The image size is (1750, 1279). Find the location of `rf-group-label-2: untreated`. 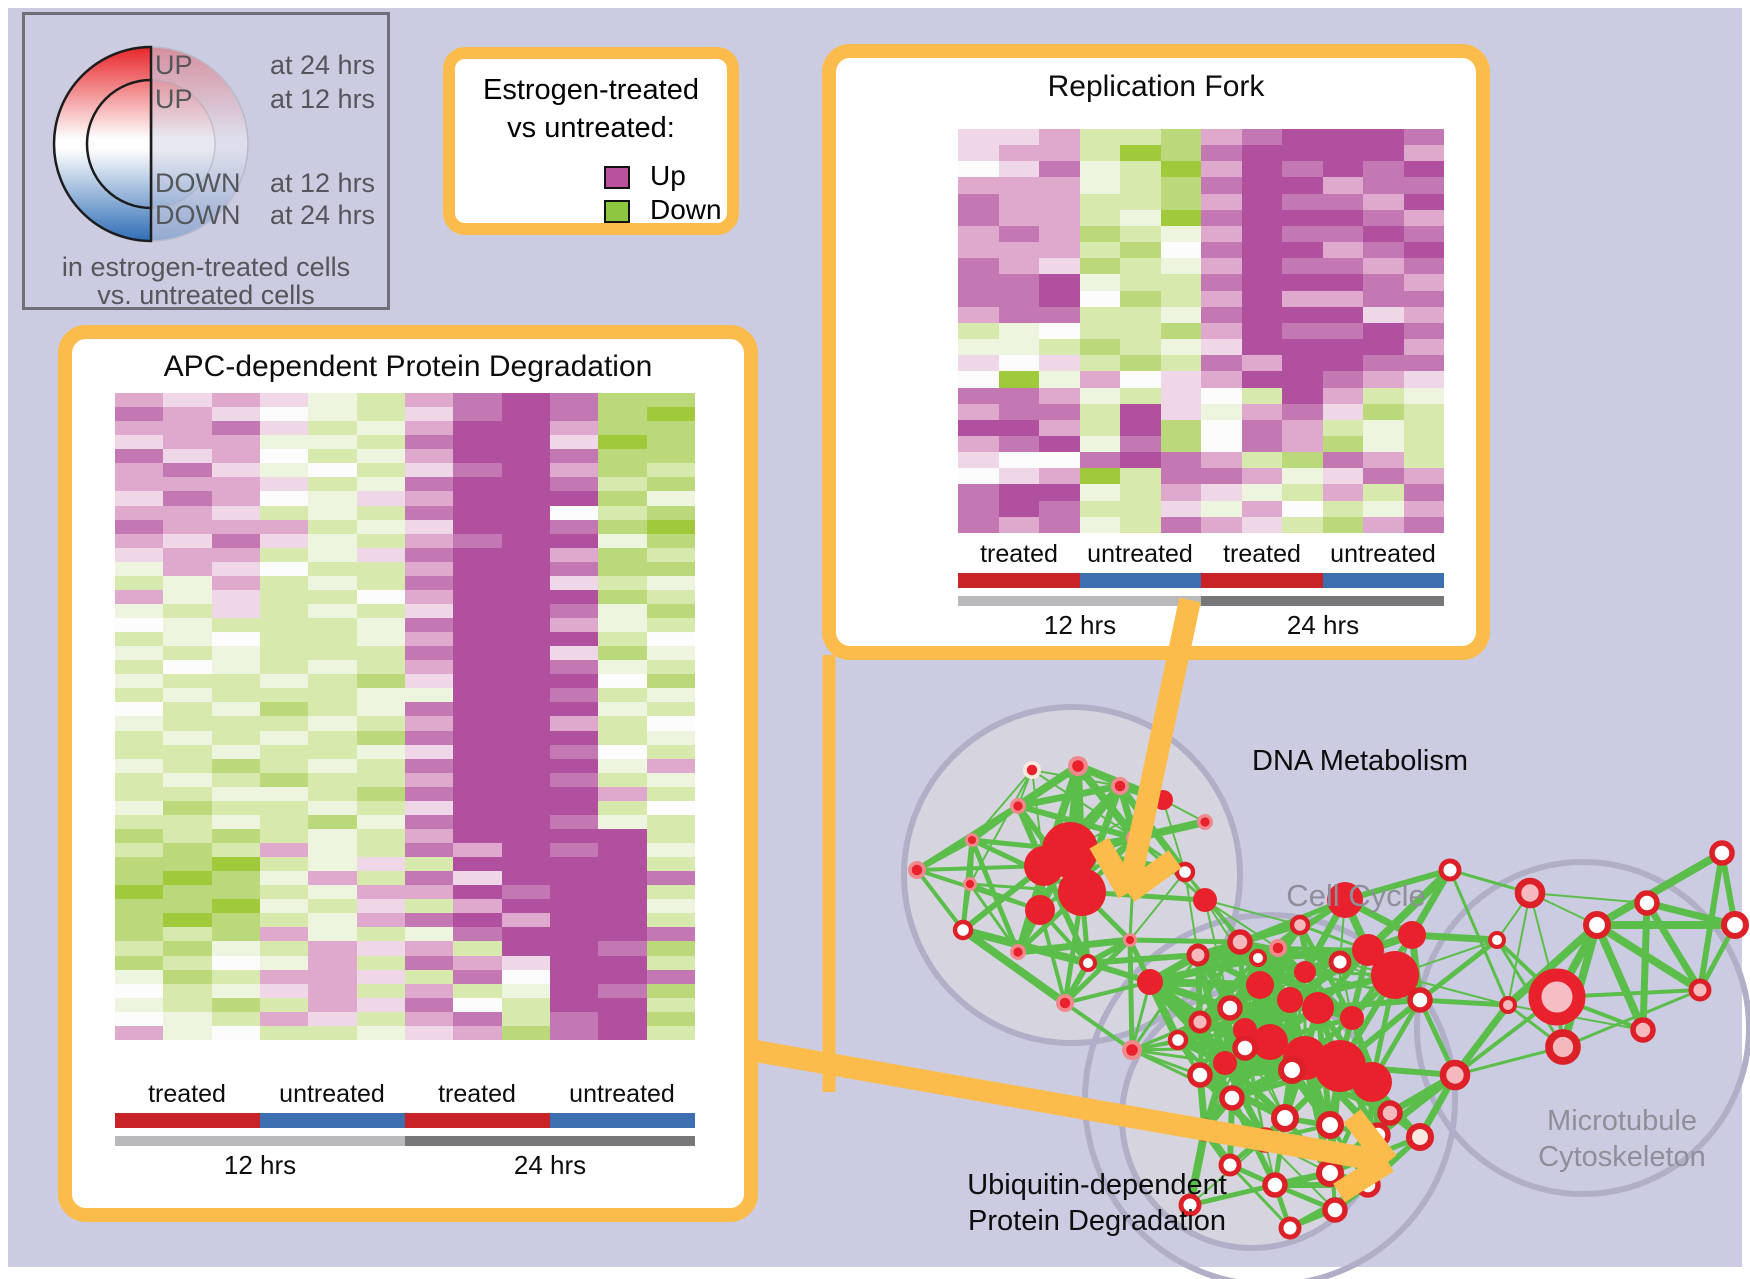

rf-group-label-2: untreated is located at coordinates (1140, 554).